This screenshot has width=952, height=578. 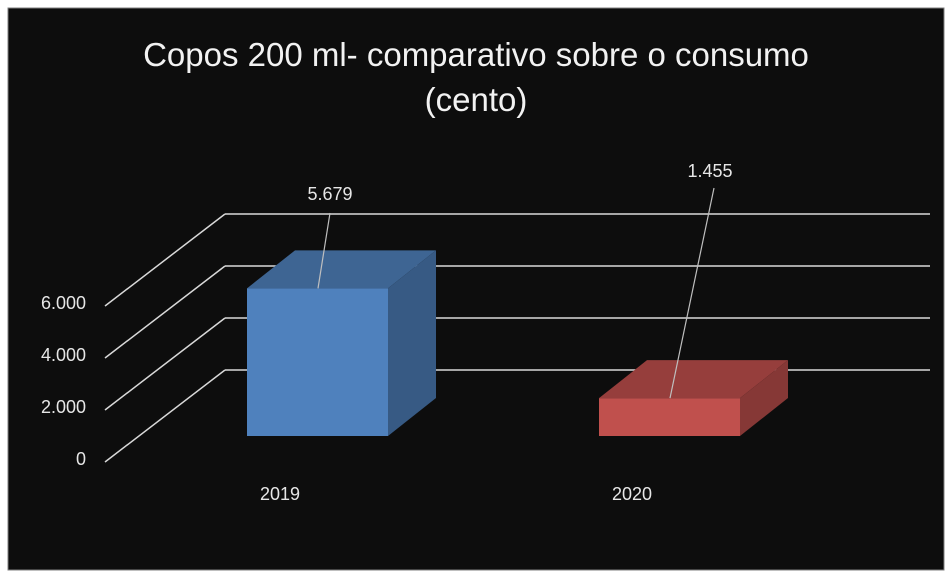 I want to click on data-label: 1.455, so click(x=709, y=171).